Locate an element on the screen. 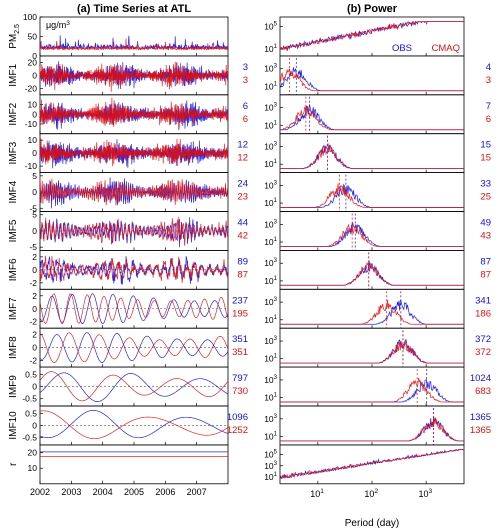  obs-period-label: 237 is located at coordinates (240, 300).